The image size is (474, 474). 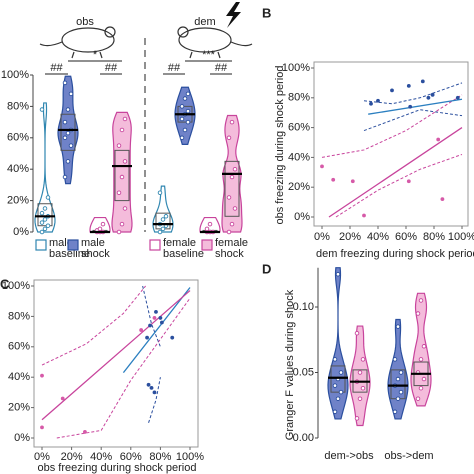 What do you see at coordinates (280, 145) in the screenshot?
I see `y-axis-label: obs freezing during shock period` at bounding box center [280, 145].